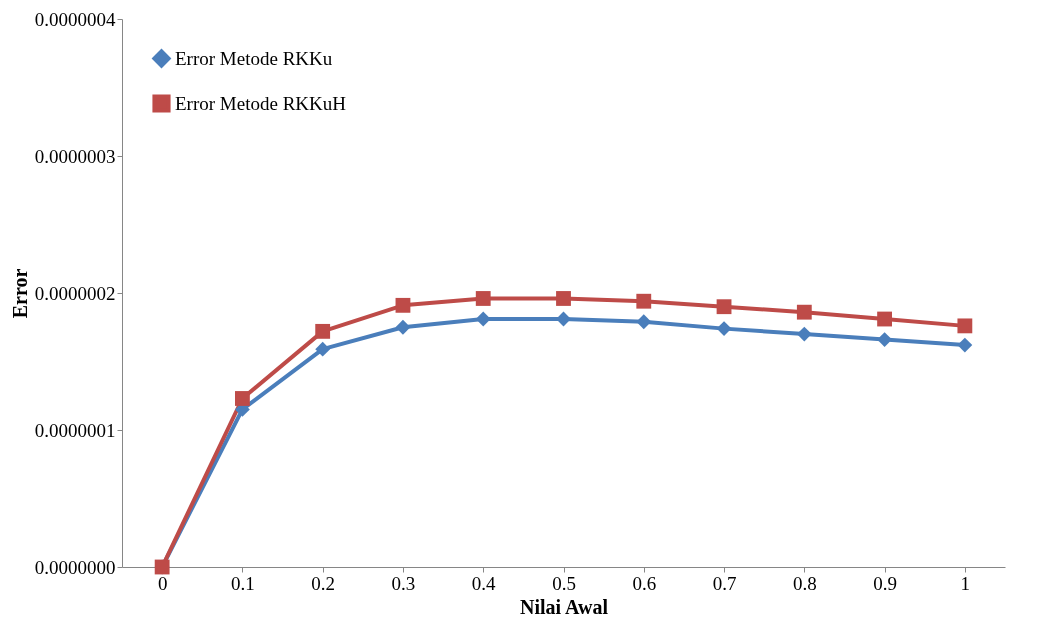 This screenshot has width=1052, height=637. Describe the element at coordinates (564, 606) in the screenshot. I see `x-axis-title: Nilai Awal` at that location.